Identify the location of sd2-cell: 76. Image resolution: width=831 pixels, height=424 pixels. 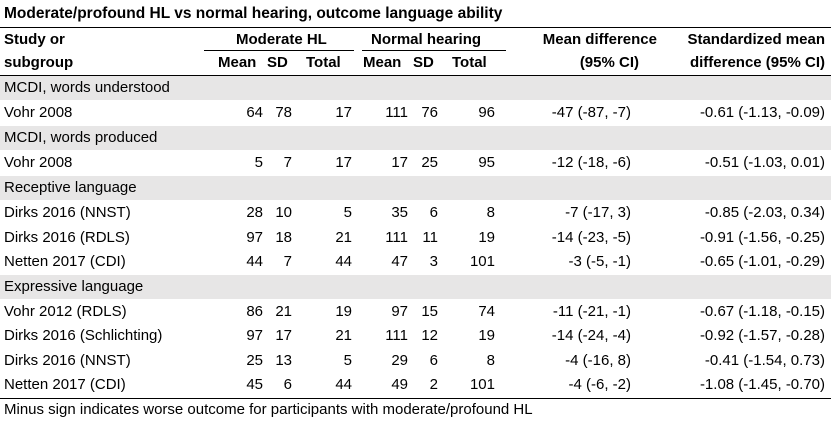
(429, 112).